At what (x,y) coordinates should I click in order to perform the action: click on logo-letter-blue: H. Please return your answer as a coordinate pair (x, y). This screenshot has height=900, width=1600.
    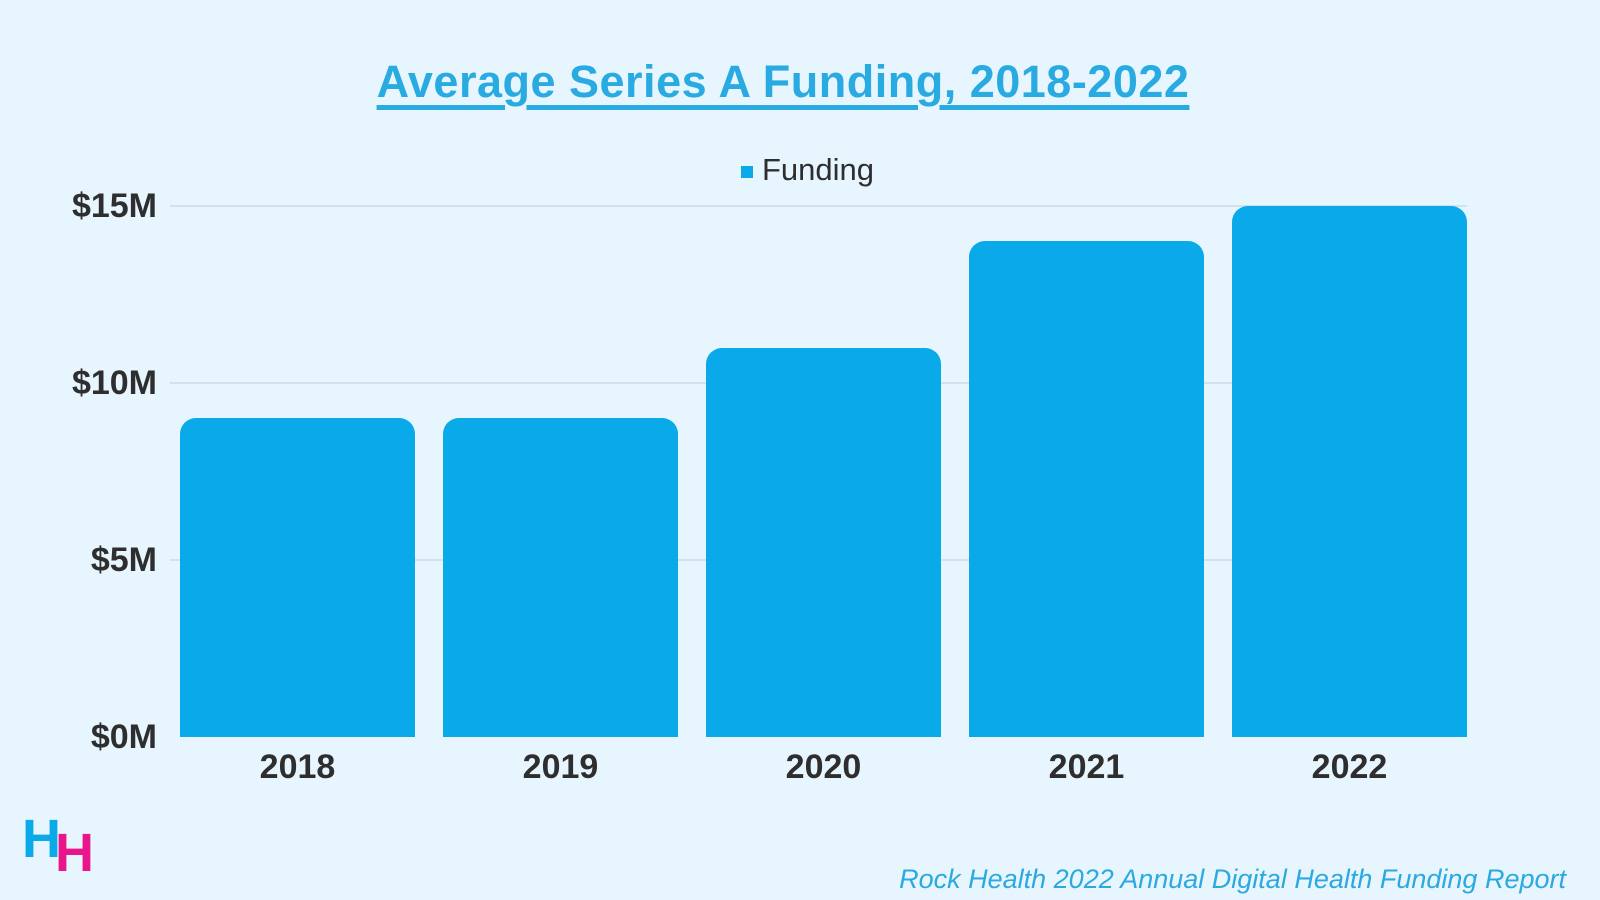
    Looking at the image, I should click on (41, 839).